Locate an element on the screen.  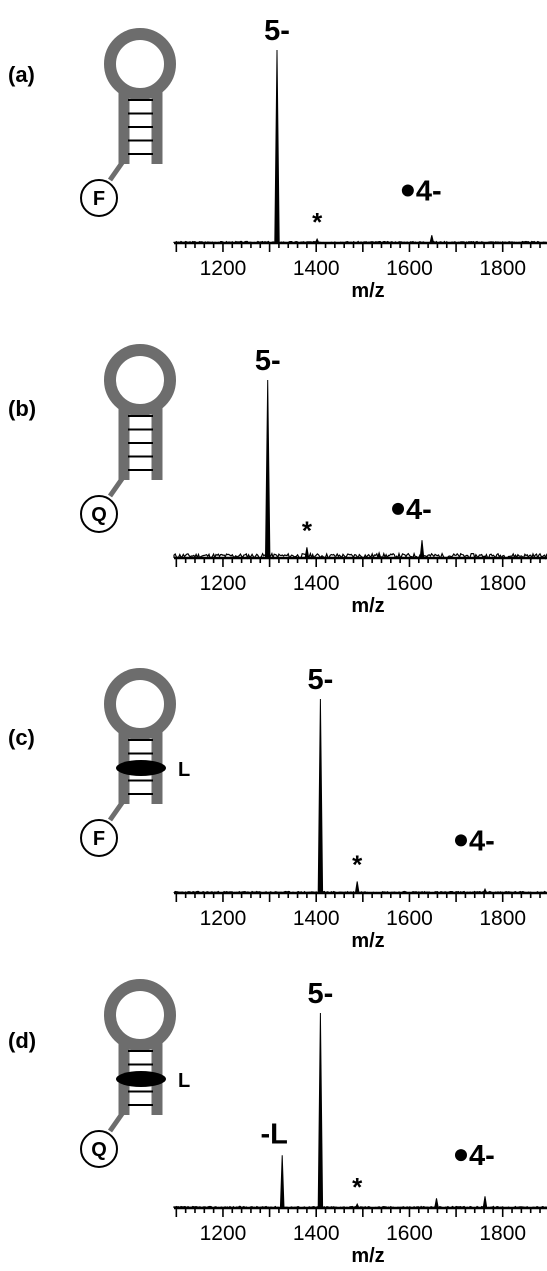
hairpin-schematic: QL is located at coordinates (135, 1073).